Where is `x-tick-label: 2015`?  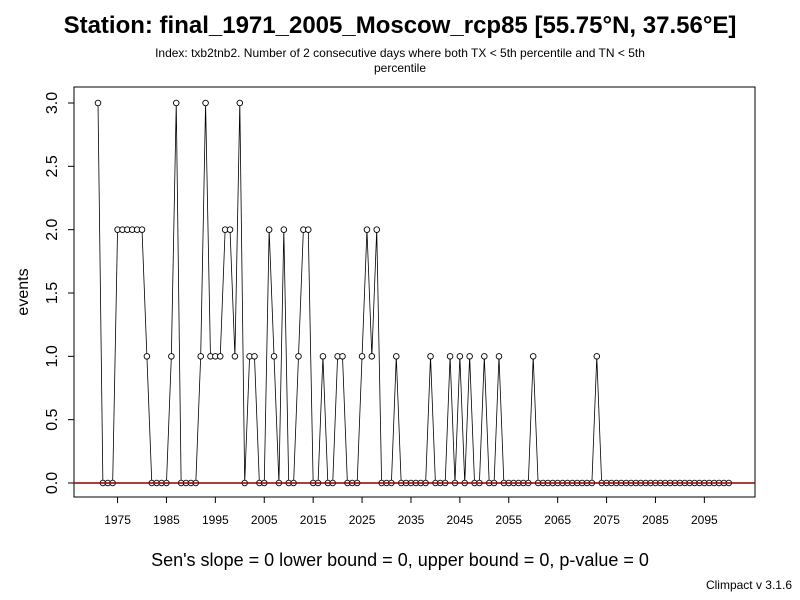
x-tick-label: 2015 is located at coordinates (313, 520).